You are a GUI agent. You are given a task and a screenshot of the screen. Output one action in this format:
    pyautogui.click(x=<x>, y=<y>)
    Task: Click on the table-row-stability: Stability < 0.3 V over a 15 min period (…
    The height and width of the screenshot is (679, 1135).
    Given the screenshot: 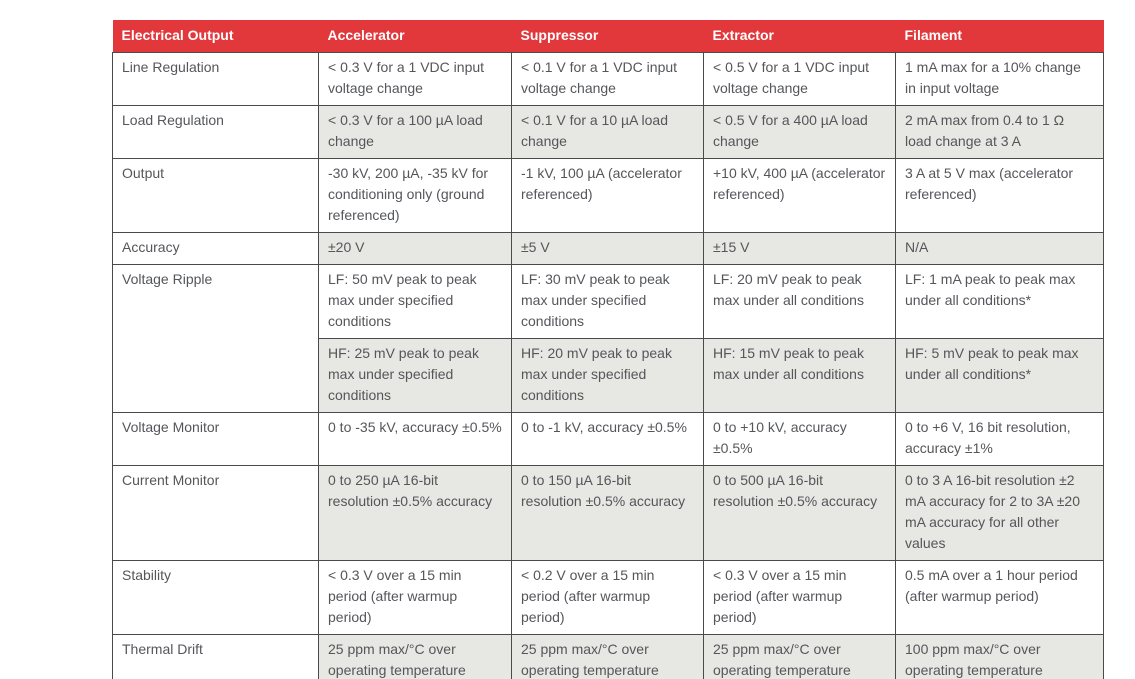 What is the action you would take?
    pyautogui.click(x=608, y=597)
    